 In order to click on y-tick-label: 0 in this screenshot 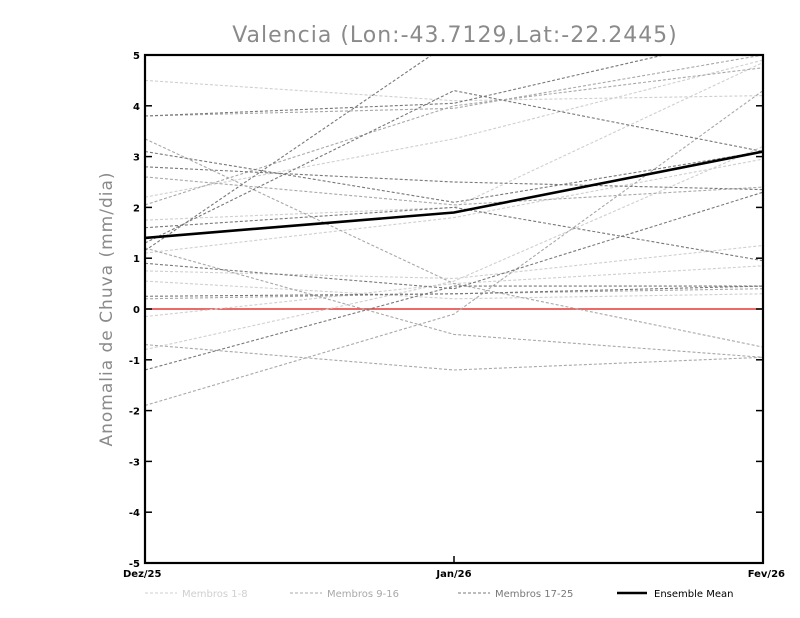, I will do `click(136, 310)`.